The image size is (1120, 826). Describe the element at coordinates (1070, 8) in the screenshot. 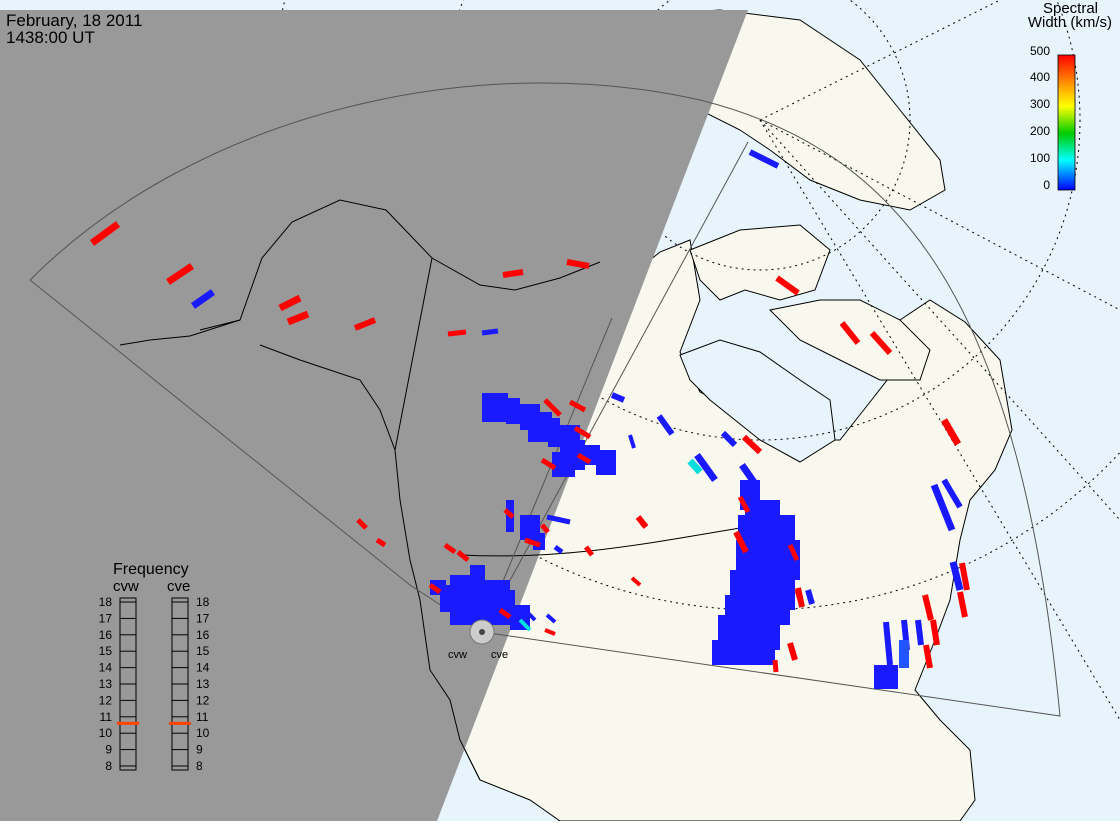

I see `legend-title-line1: Spectral` at that location.